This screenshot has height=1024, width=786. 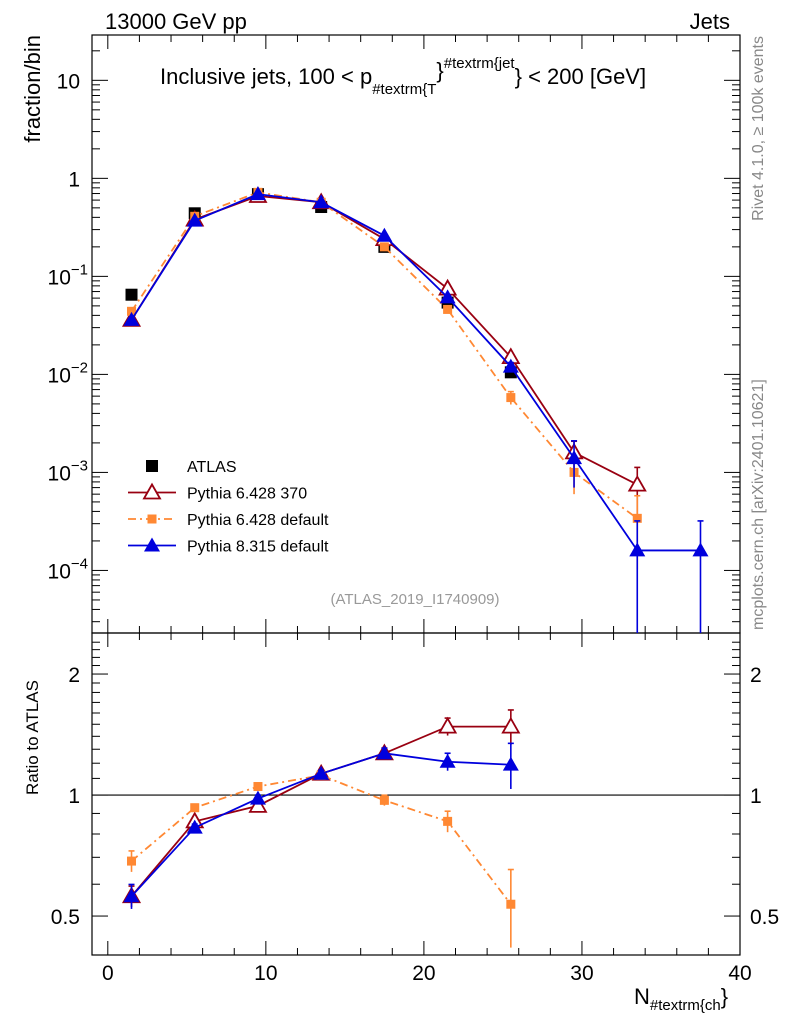 I want to click on xlabel-end: }, so click(x=724, y=996).